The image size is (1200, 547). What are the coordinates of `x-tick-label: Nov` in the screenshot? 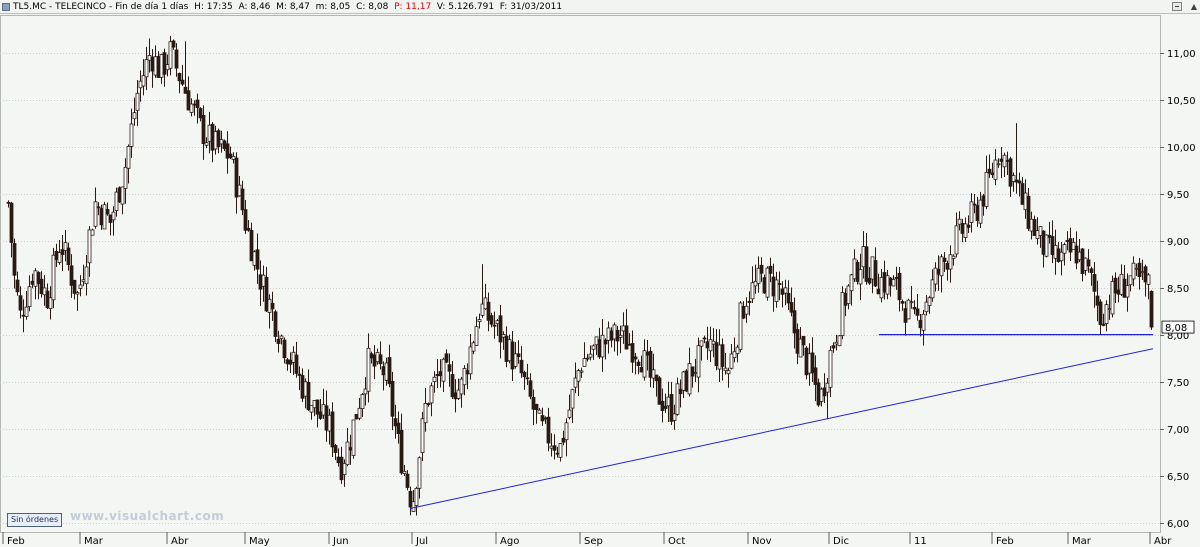 It's located at (762, 541).